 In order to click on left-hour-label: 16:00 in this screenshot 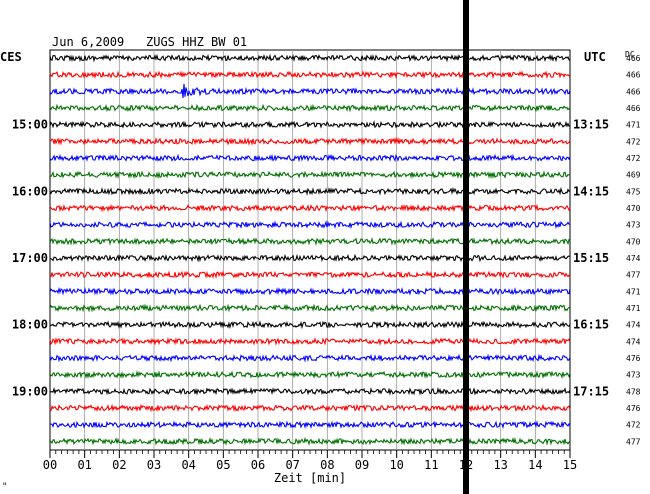, I will do `click(30, 191)`.